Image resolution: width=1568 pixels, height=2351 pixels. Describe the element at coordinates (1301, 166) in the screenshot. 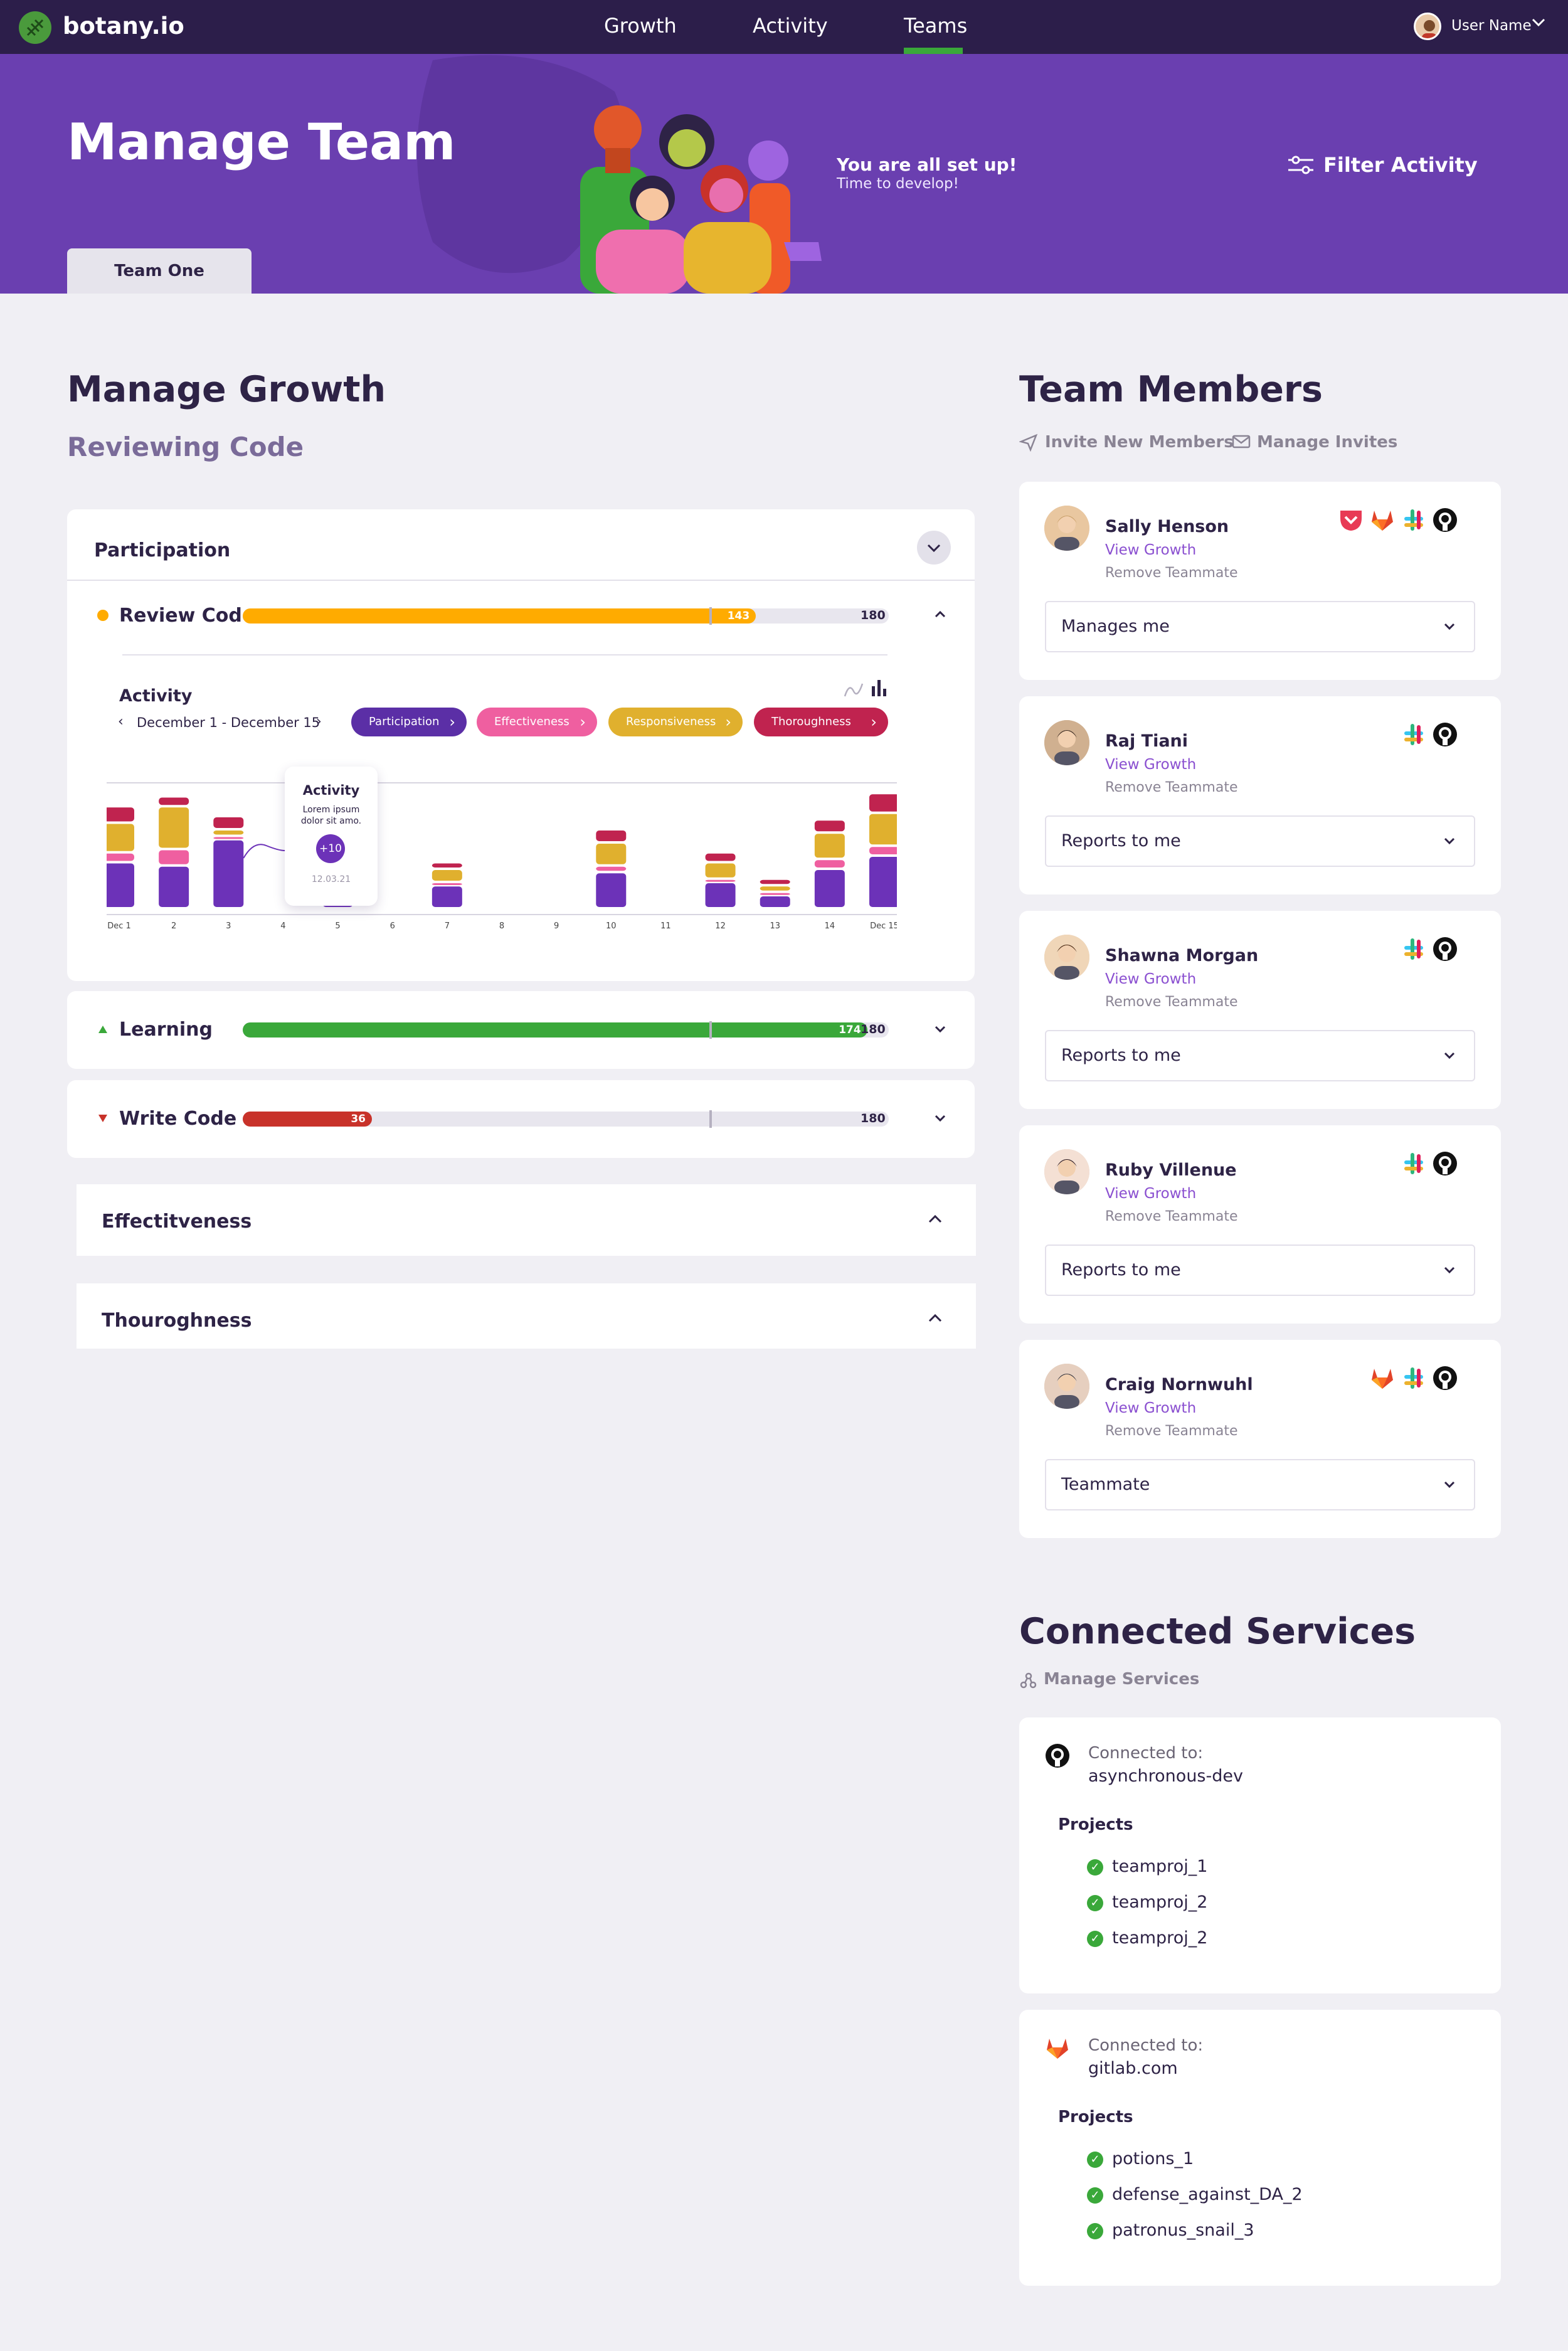

I see `filter-sliders-icon` at that location.